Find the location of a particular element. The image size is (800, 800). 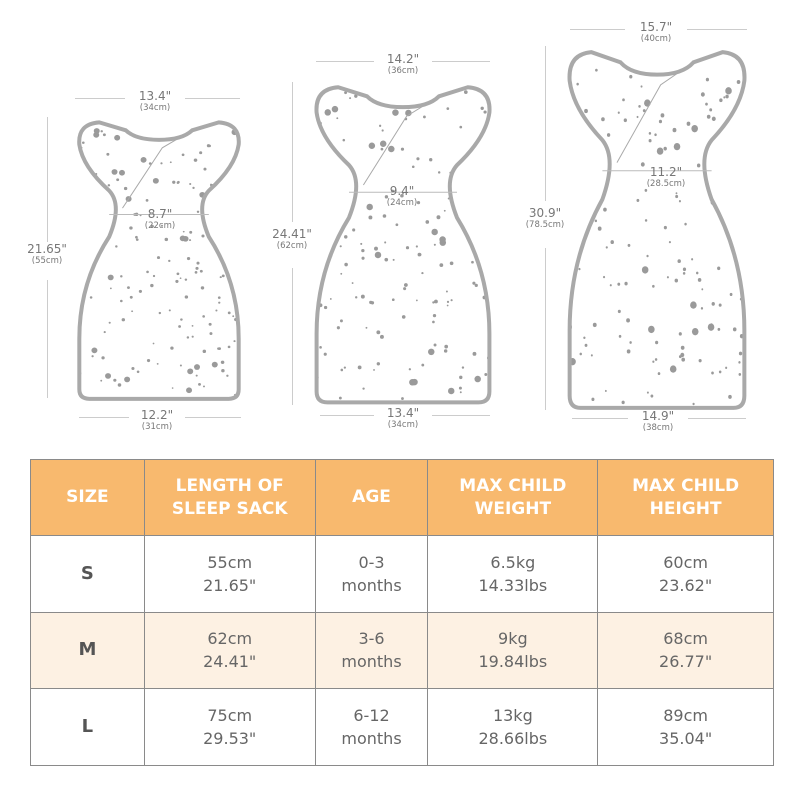

cell-age: 6-12 months is located at coordinates (371, 727).